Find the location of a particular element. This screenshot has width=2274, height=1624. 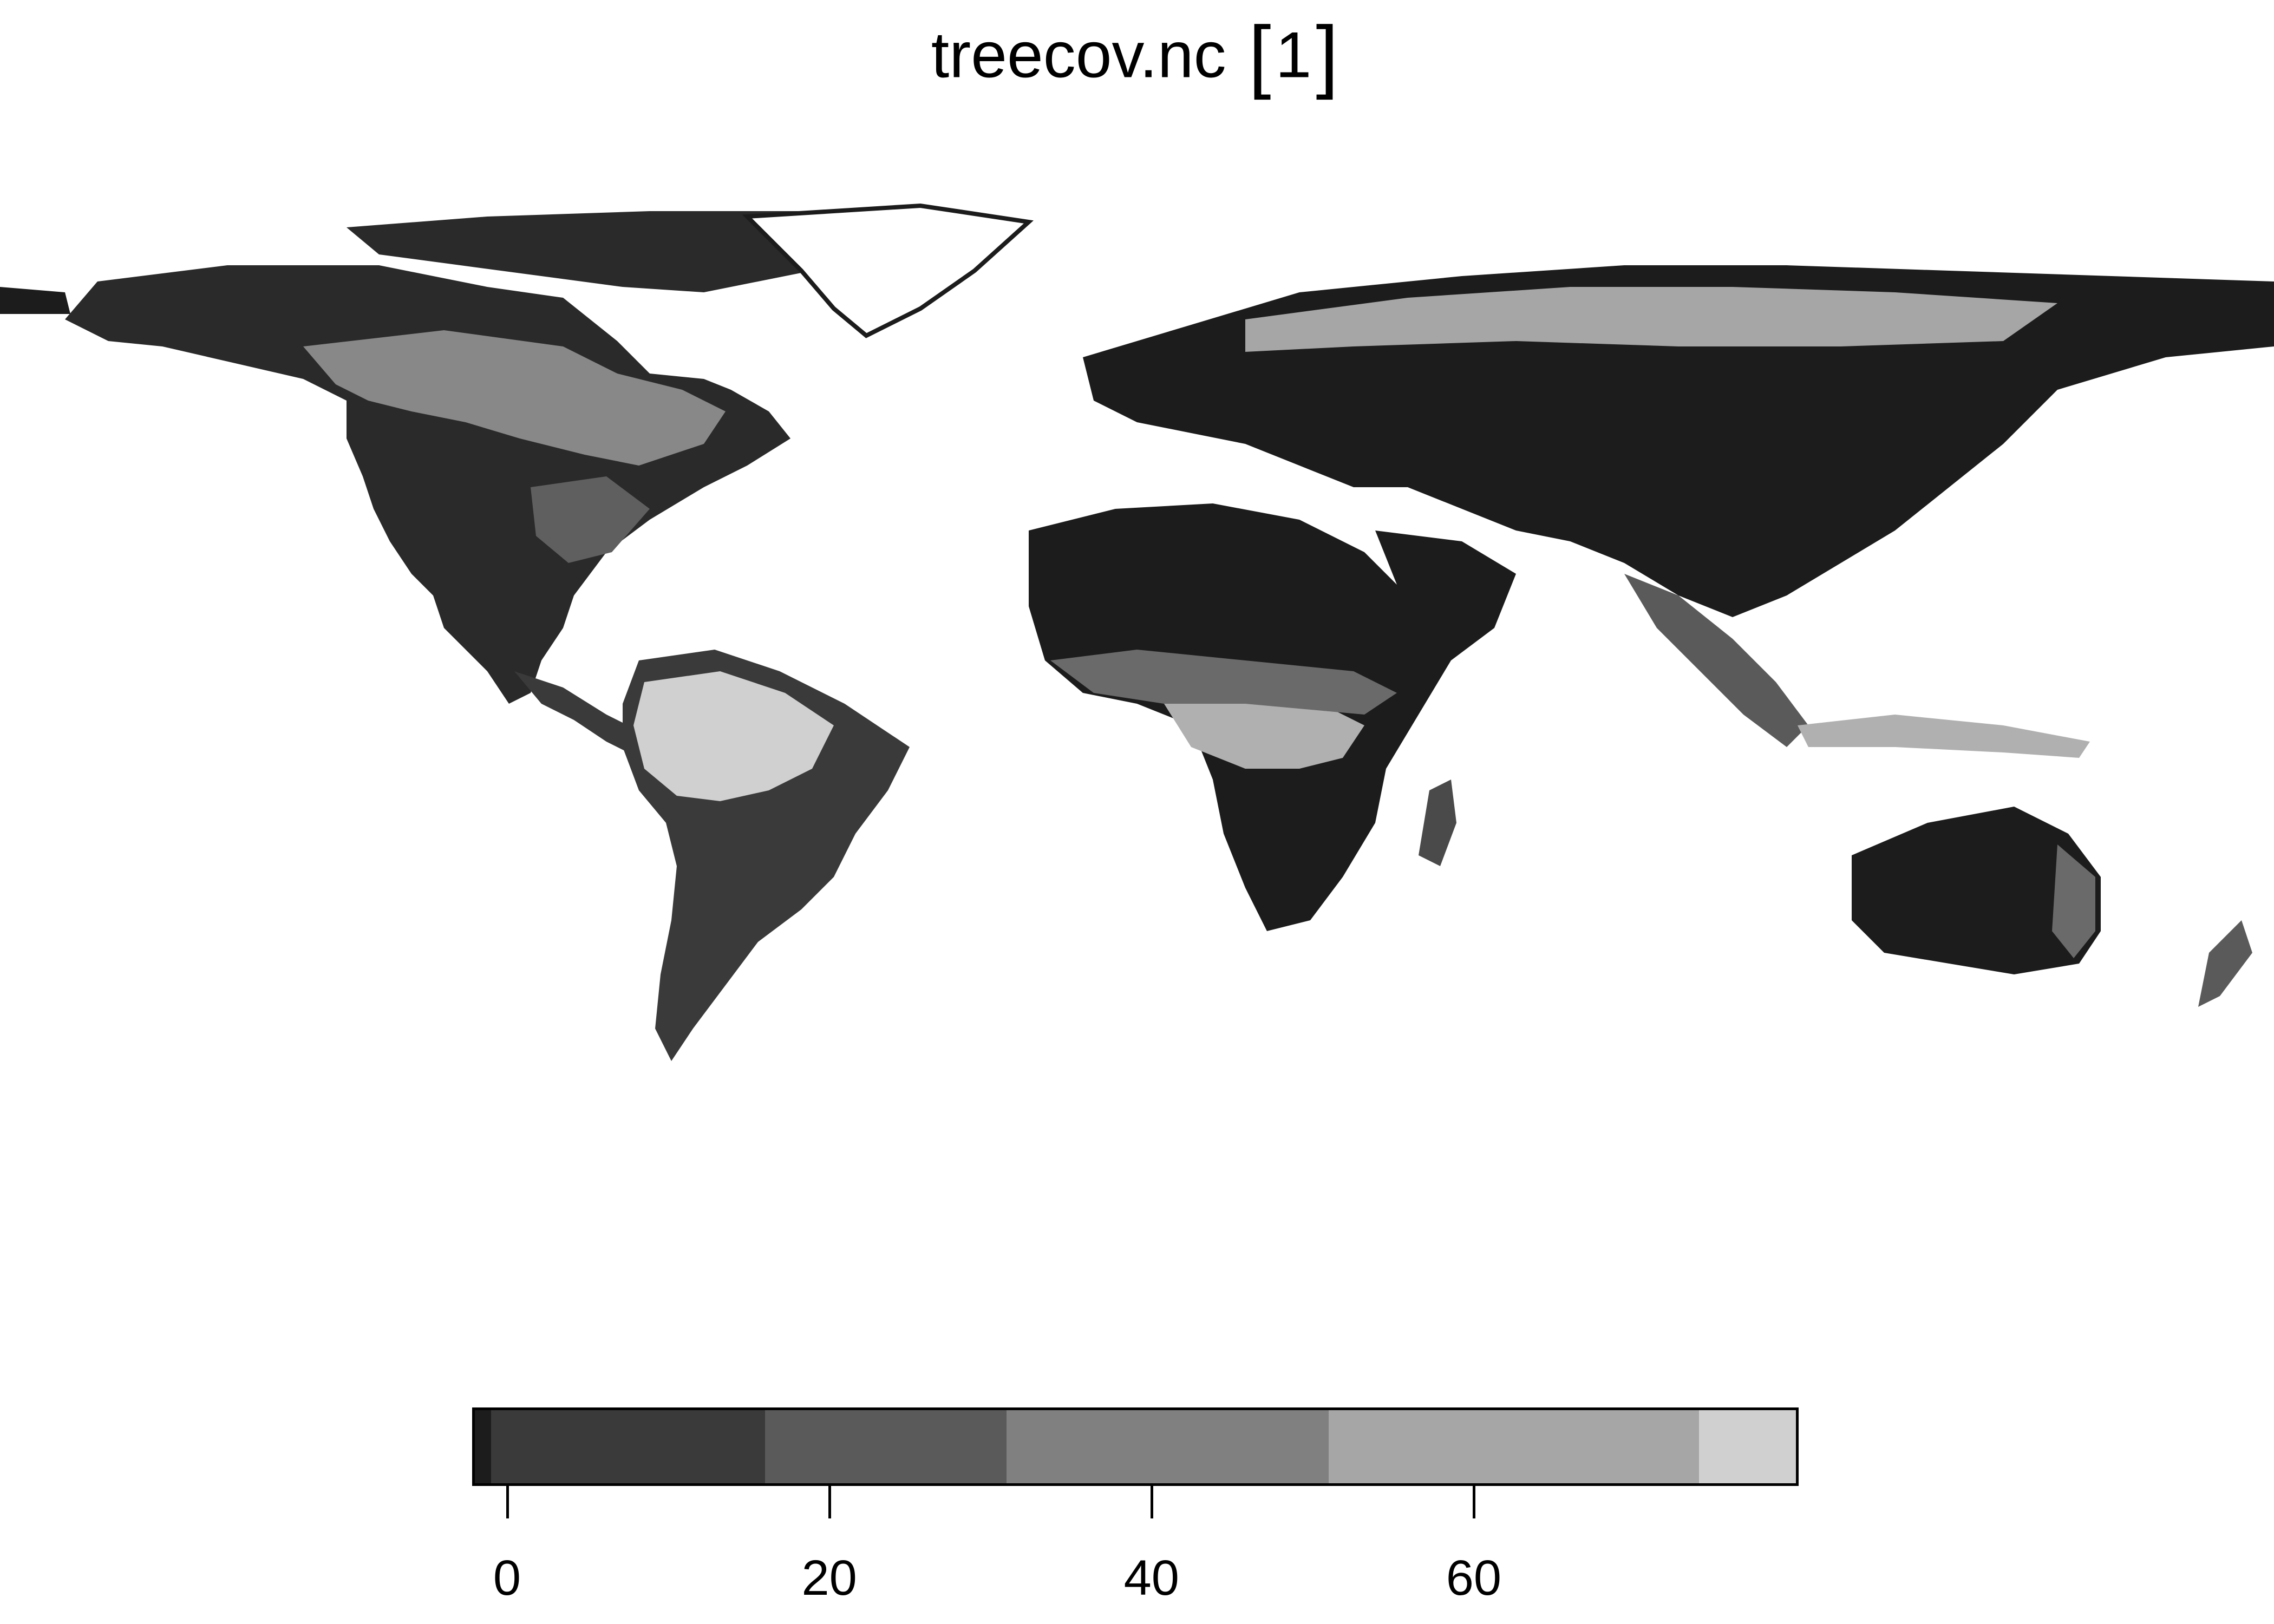

legend-tick-label: 60 is located at coordinates (1474, 1578).